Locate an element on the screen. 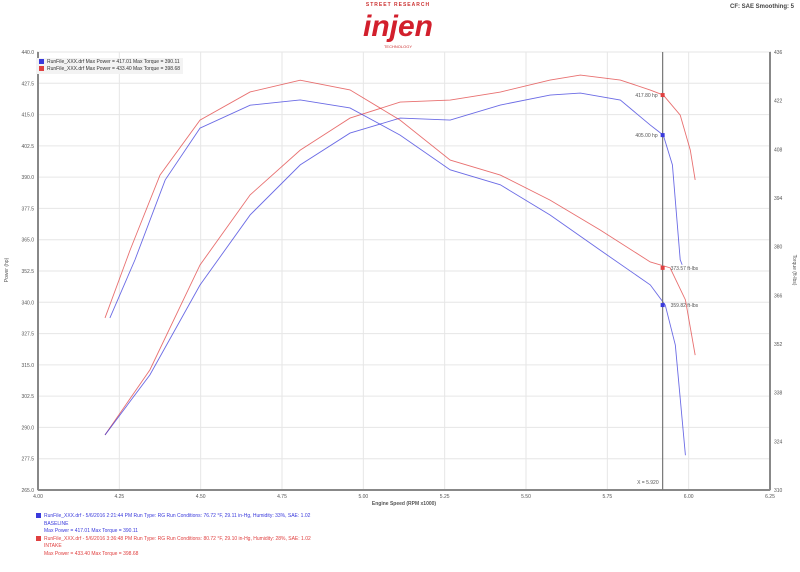 The width and height of the screenshot is (800, 572). annotation-label: 417.80 hp is located at coordinates (646, 96).